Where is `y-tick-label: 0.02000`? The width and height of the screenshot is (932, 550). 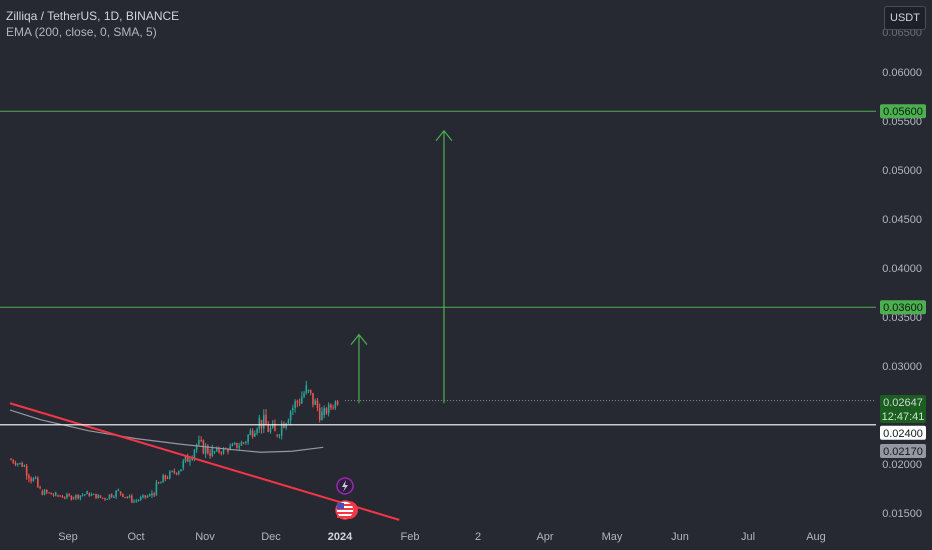 y-tick-label: 0.02000 is located at coordinates (902, 465).